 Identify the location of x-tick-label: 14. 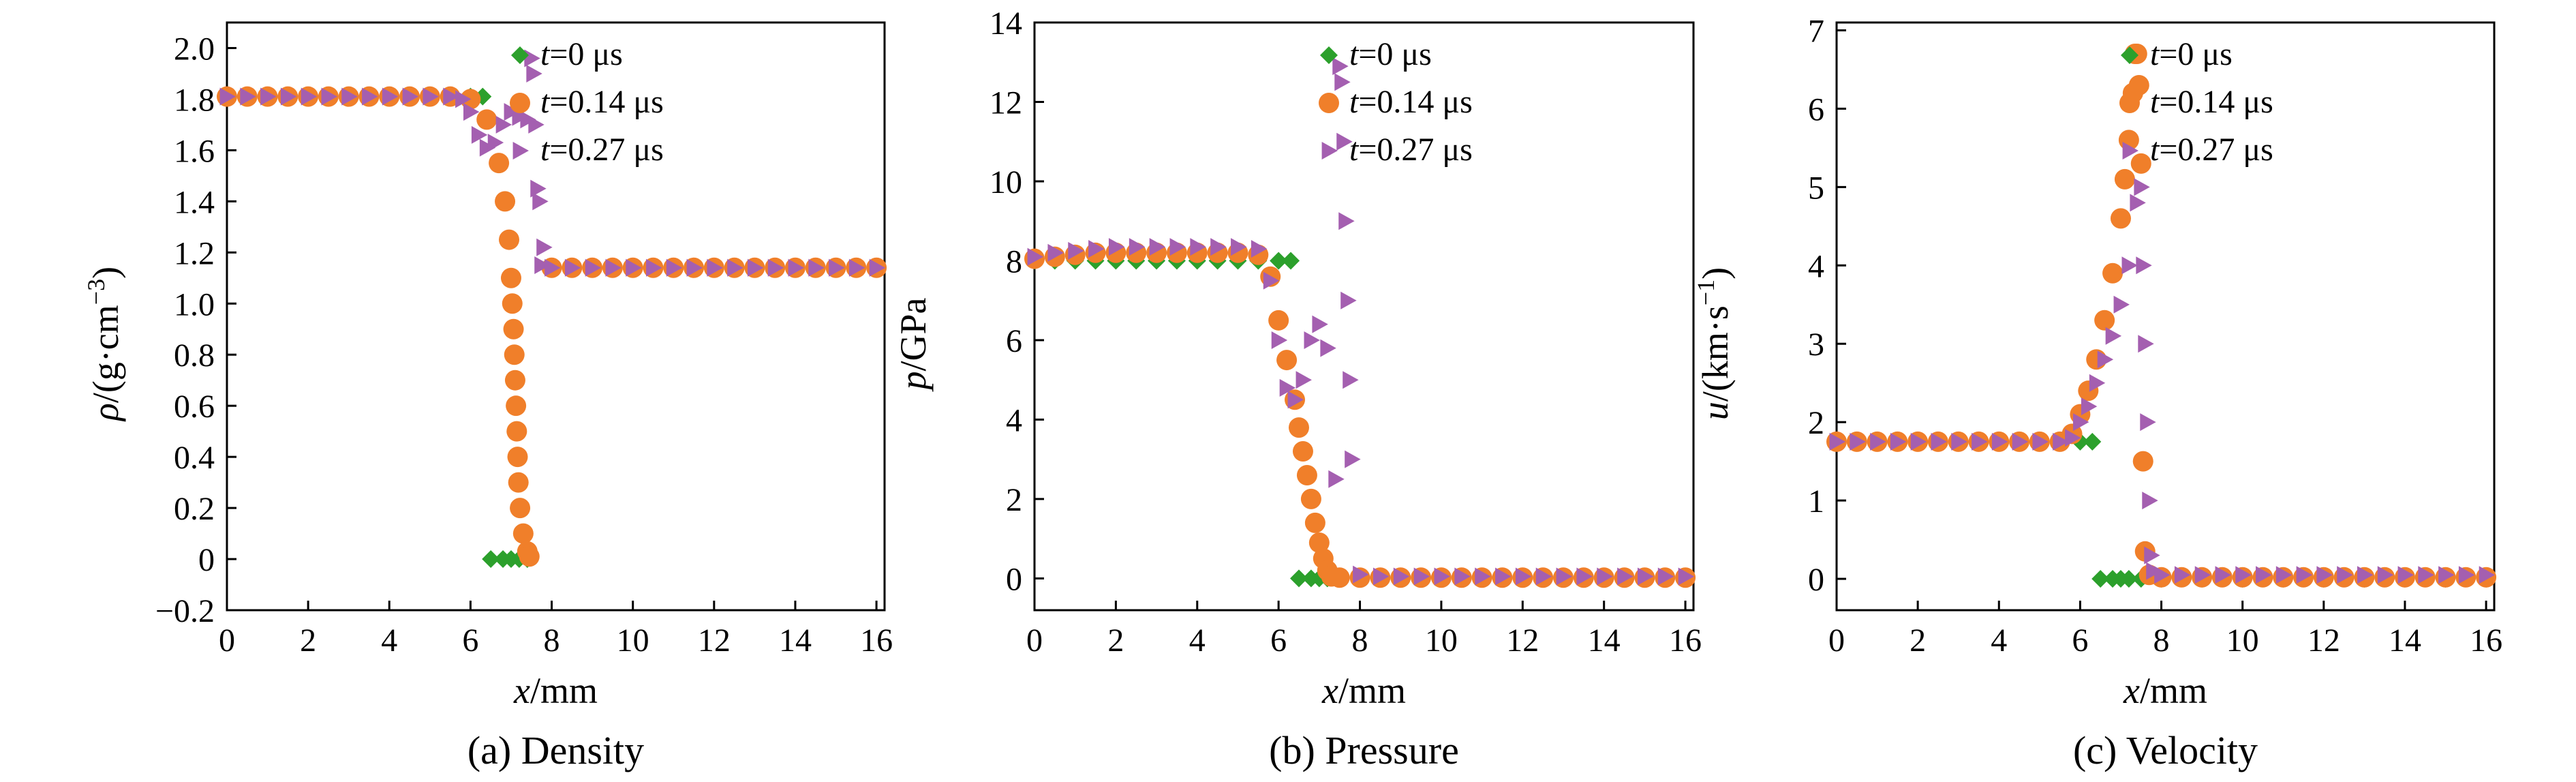
(2405, 640).